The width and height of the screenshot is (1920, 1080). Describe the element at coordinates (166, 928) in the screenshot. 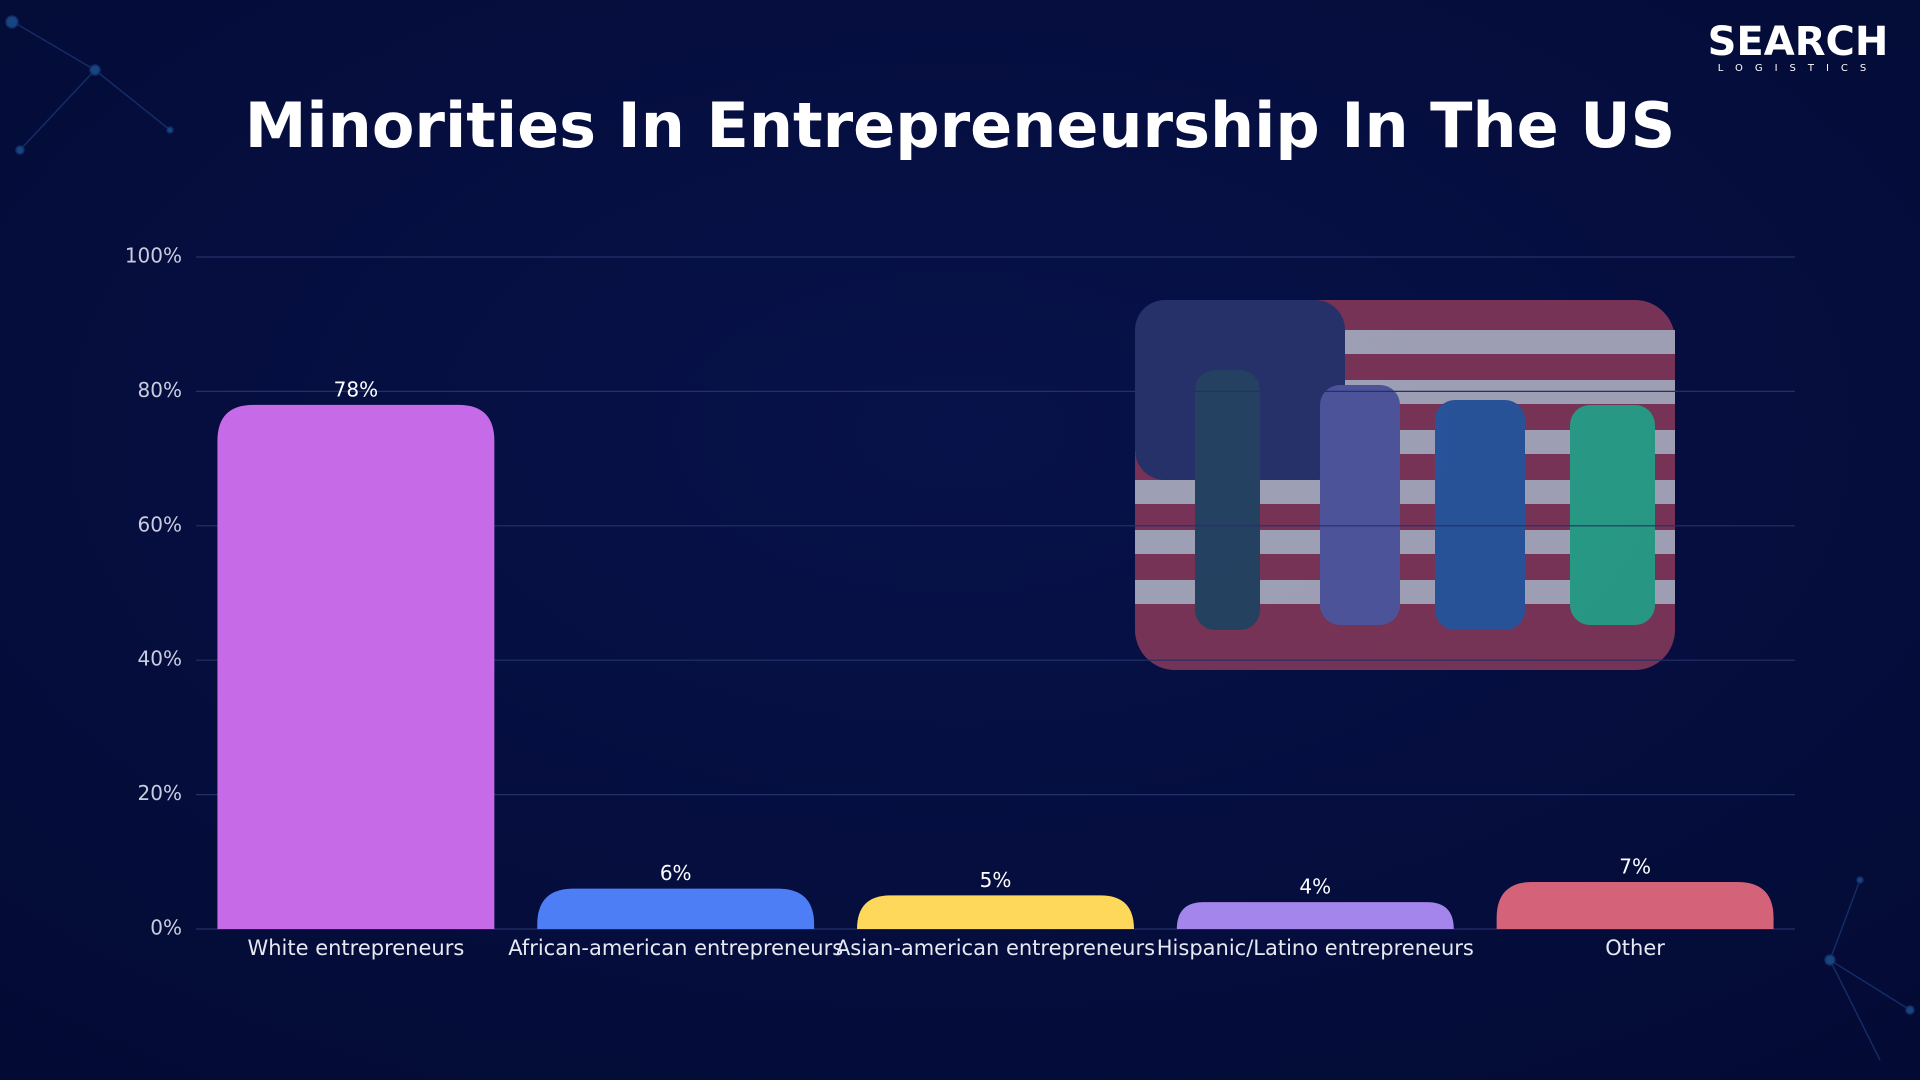

I see `y-tick-label: 0%` at that location.